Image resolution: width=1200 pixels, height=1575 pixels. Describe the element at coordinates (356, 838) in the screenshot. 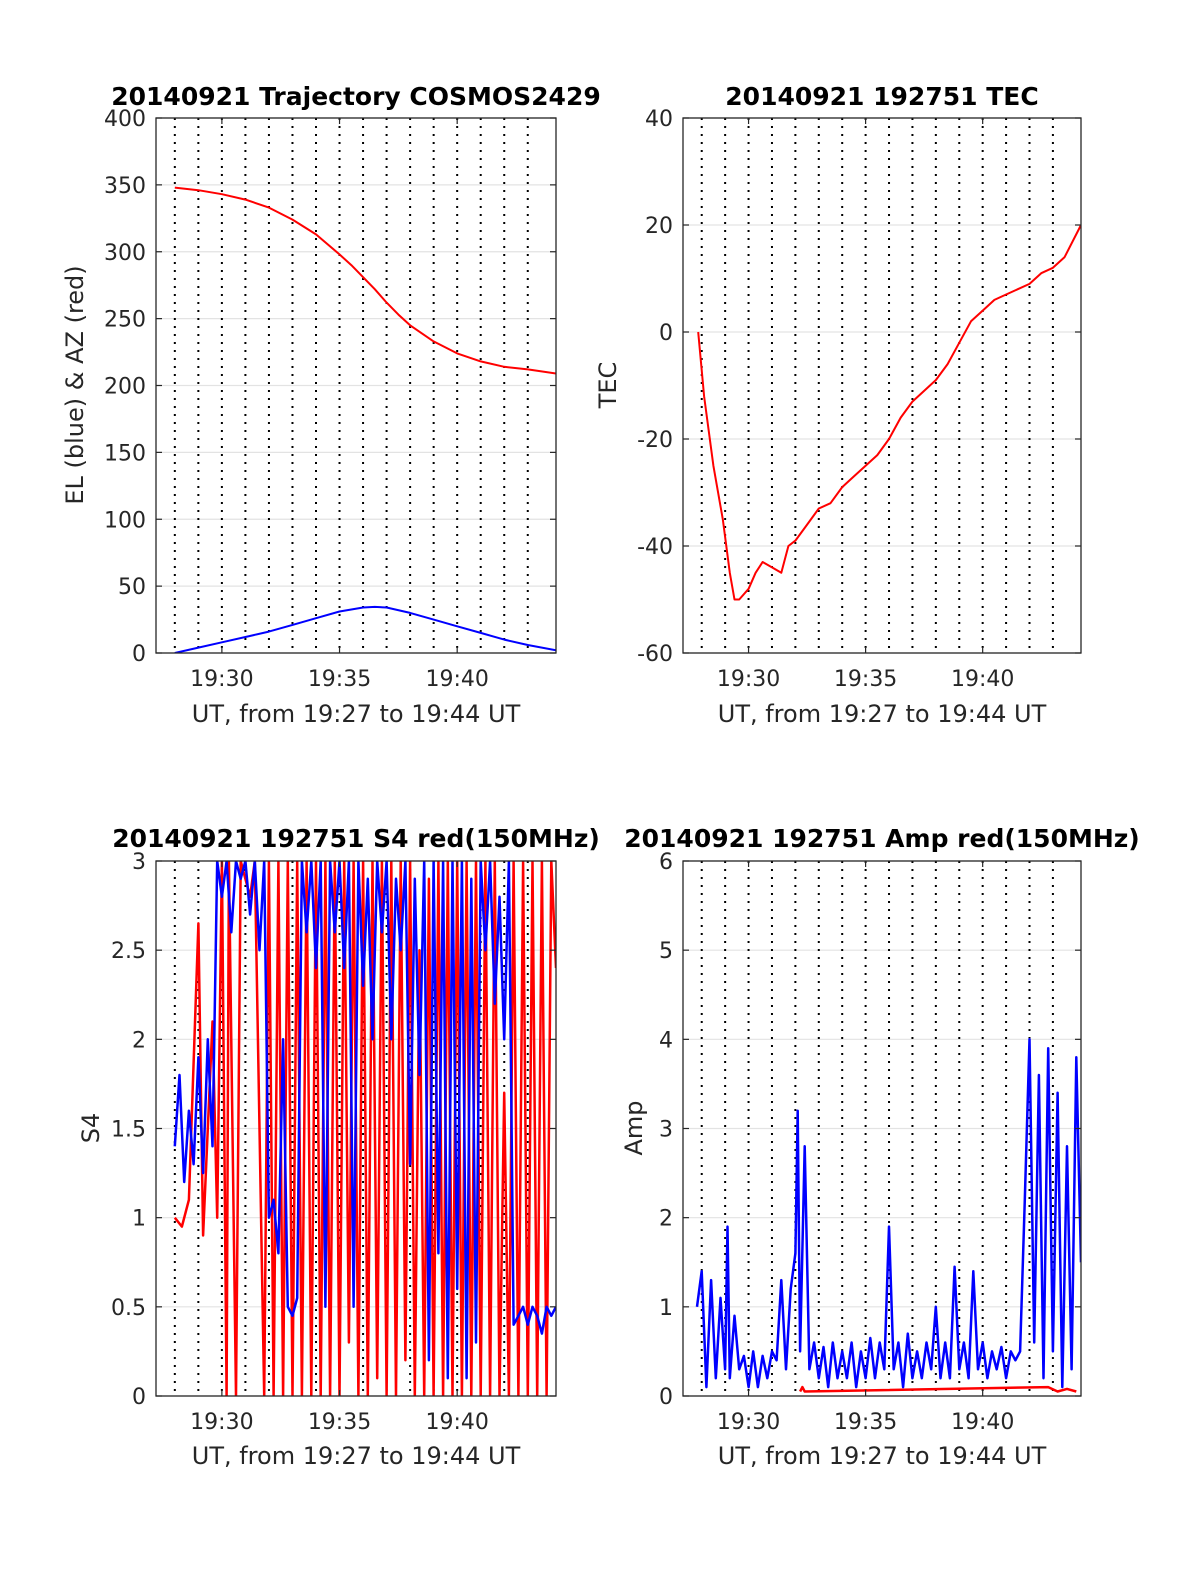

I see `s4-title: 20140921 192751 S4 red(150MHz)` at that location.